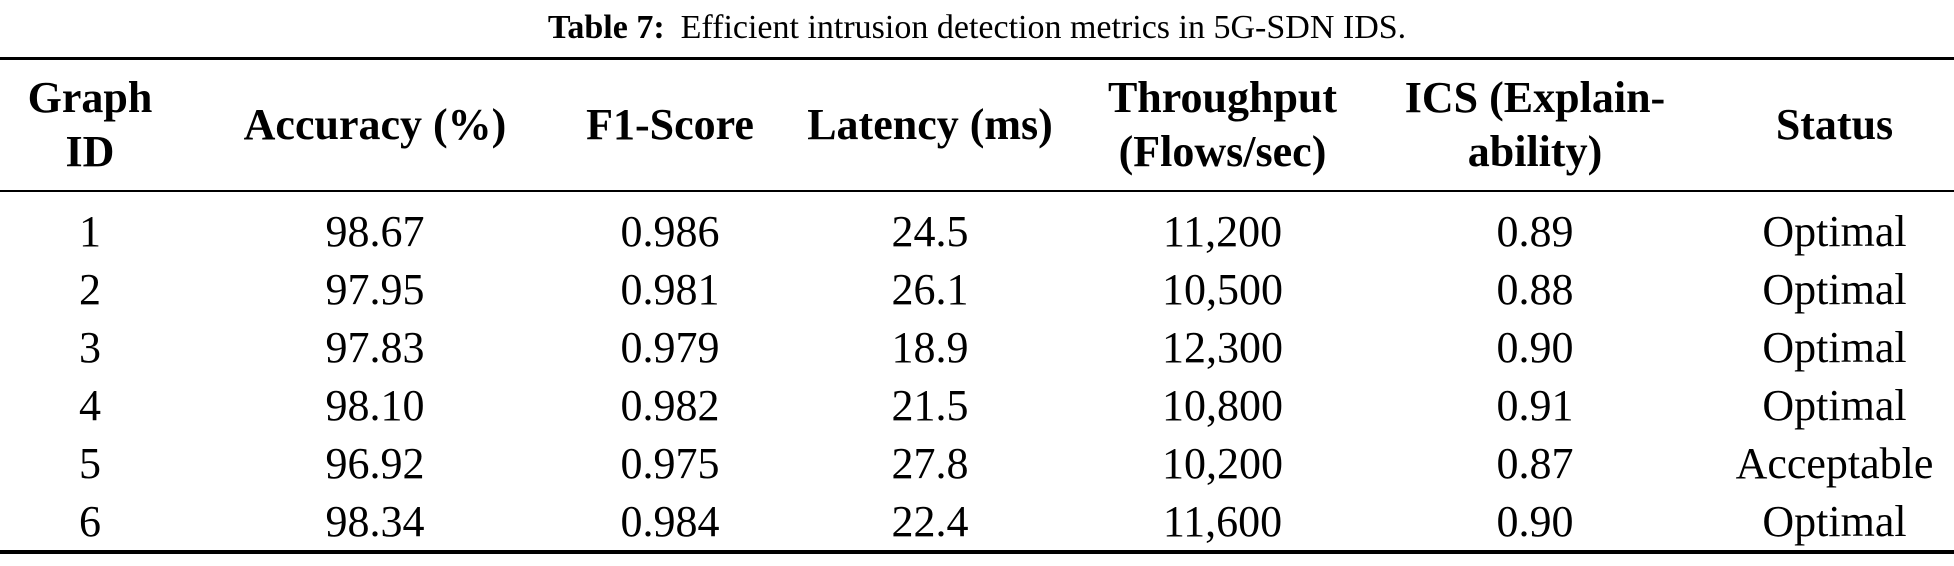  Describe the element at coordinates (375, 289) in the screenshot. I see `cell-accuracy: 97.95` at that location.